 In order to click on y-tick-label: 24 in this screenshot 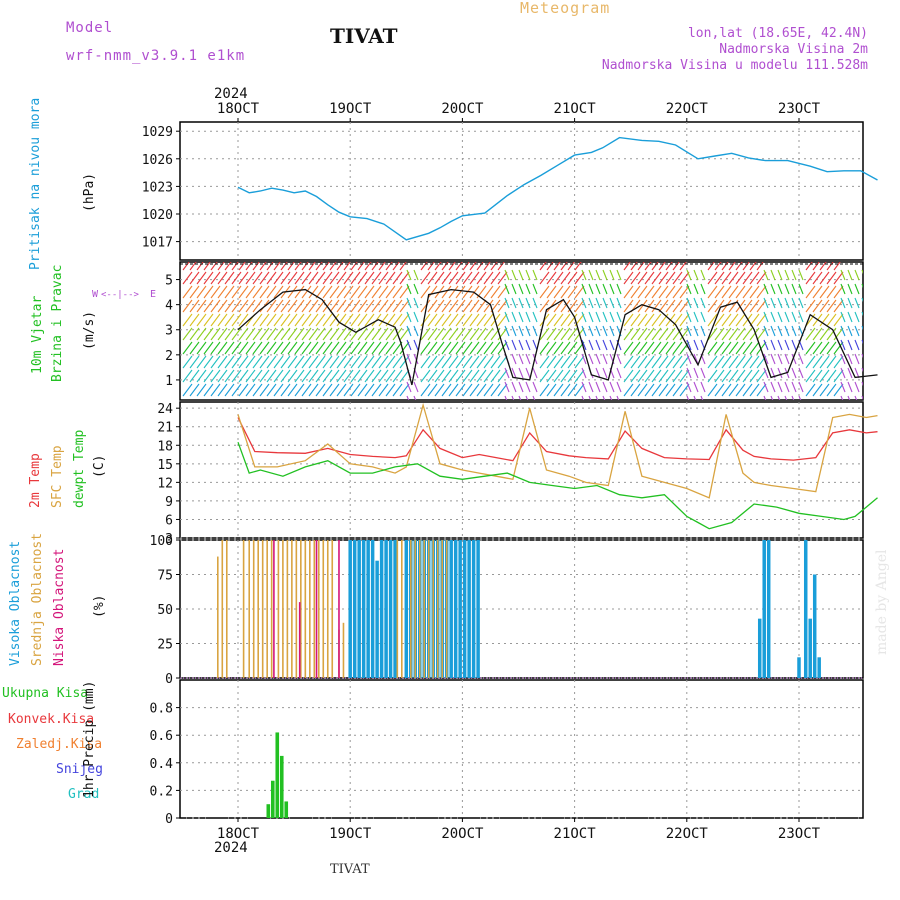, I will do `click(165, 409)`.